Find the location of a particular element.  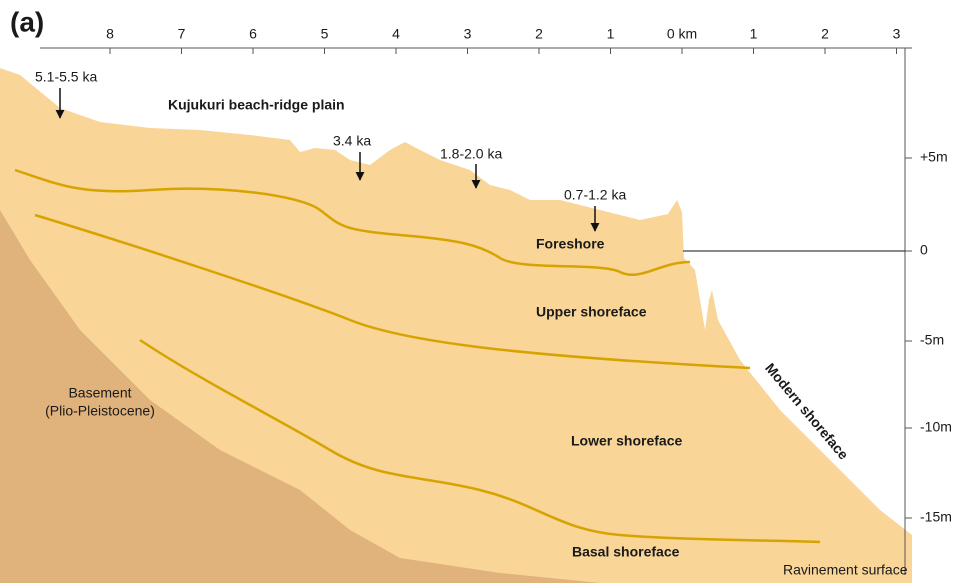

label: Basement is located at coordinates (99, 393).